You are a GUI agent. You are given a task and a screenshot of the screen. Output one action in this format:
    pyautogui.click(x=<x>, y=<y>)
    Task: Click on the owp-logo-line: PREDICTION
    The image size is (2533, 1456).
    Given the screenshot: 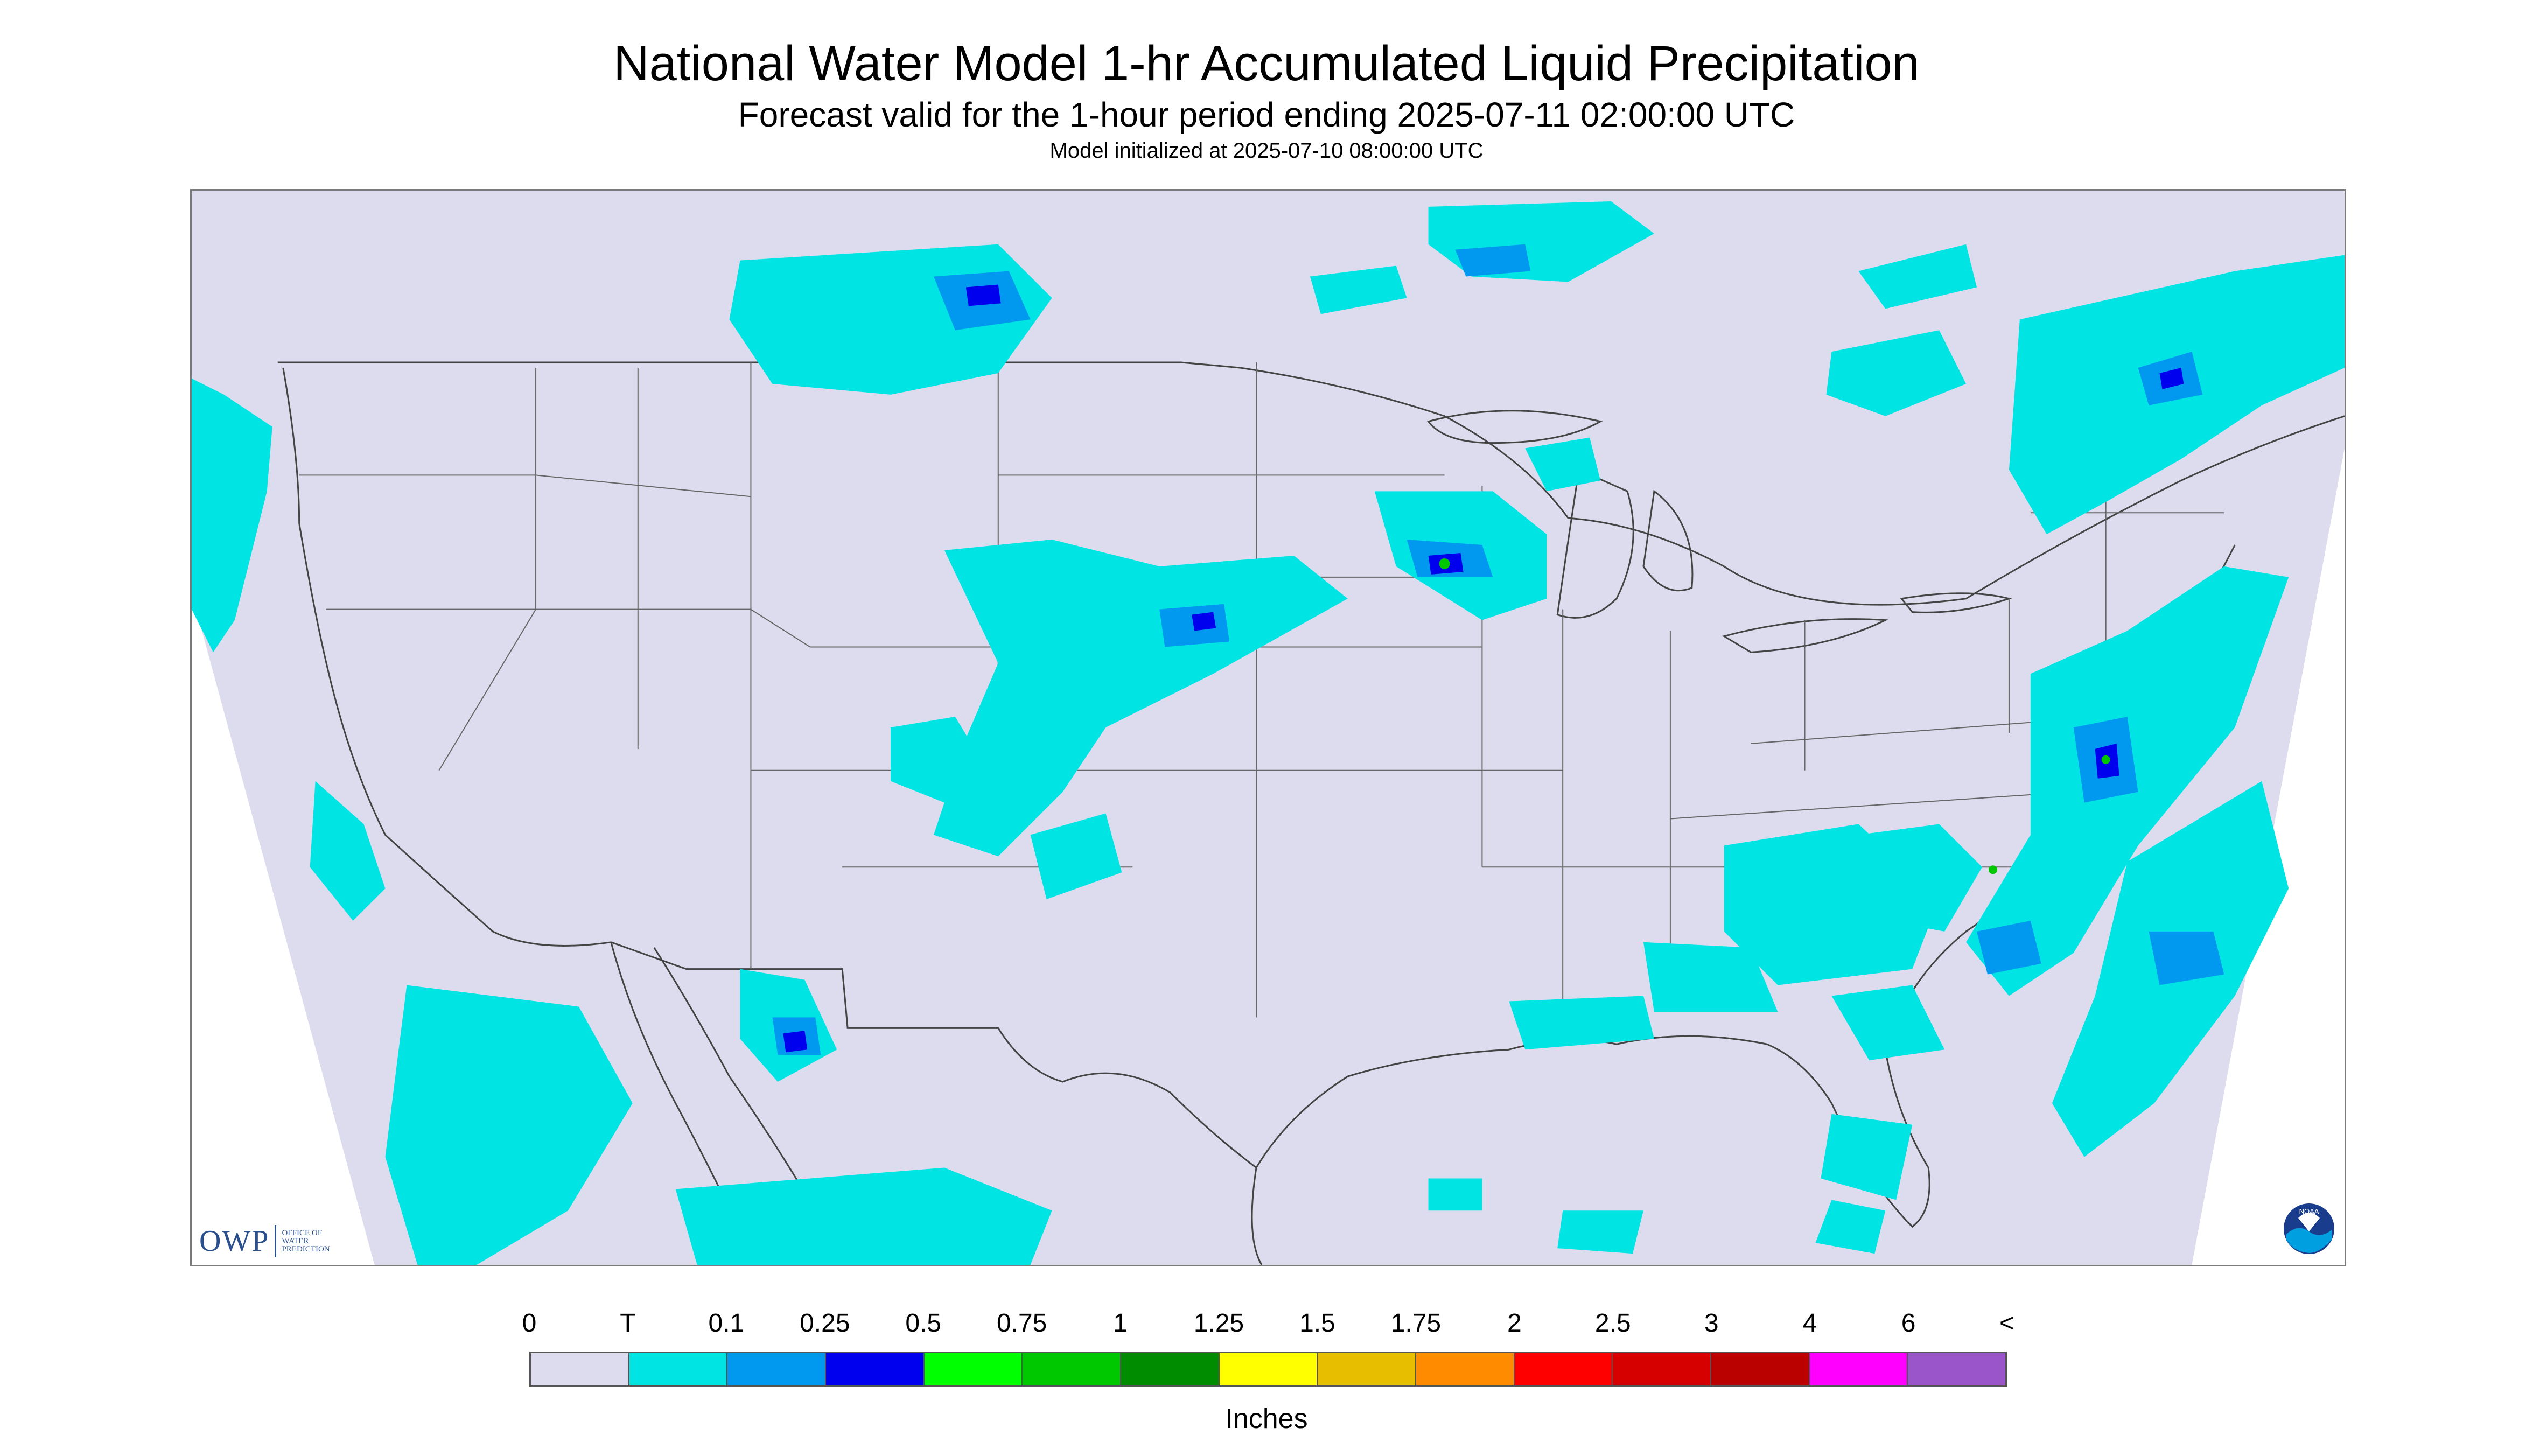 What is the action you would take?
    pyautogui.click(x=306, y=1249)
    